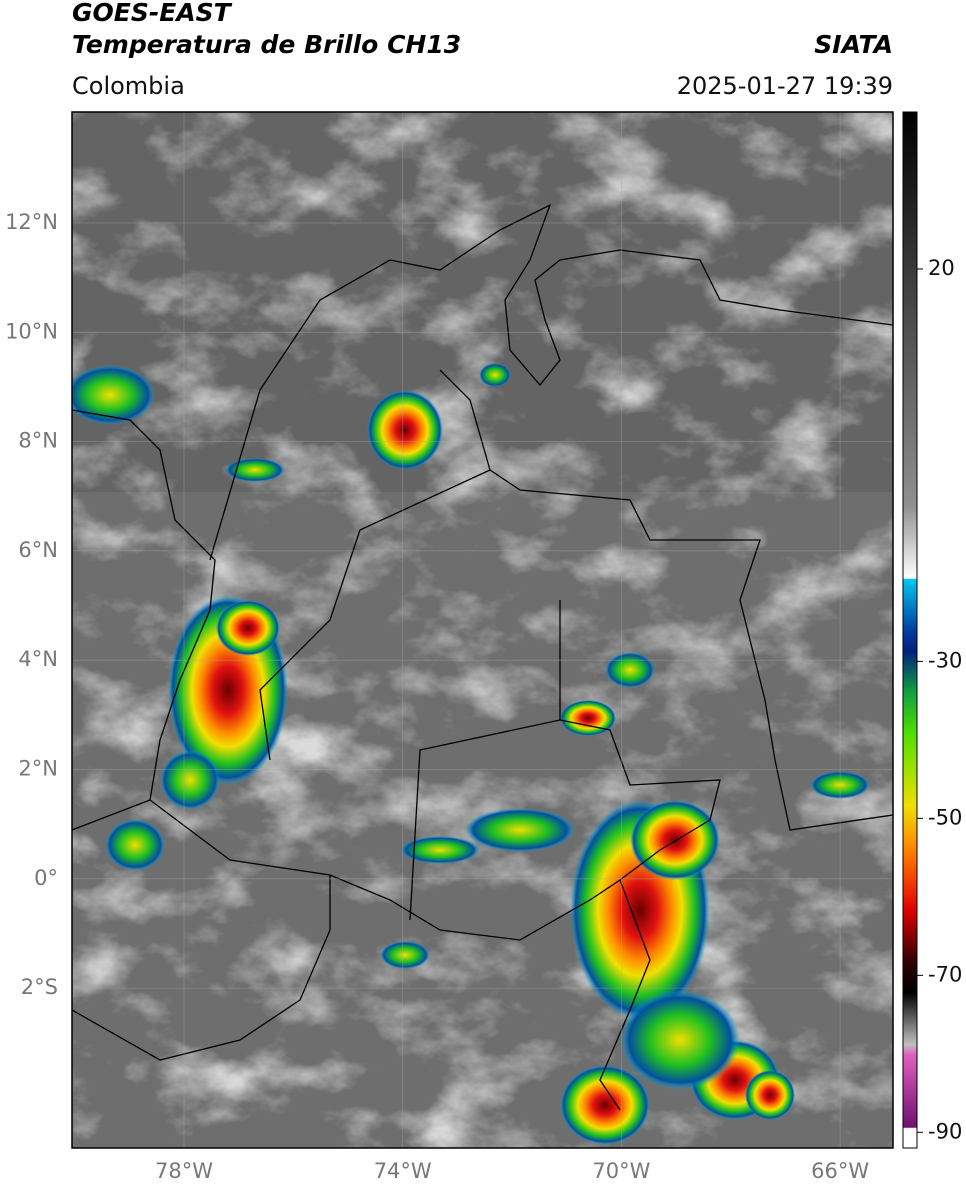 This screenshot has height=1194, width=966. I want to click on lon-label: 78°W, so click(184, 1171).